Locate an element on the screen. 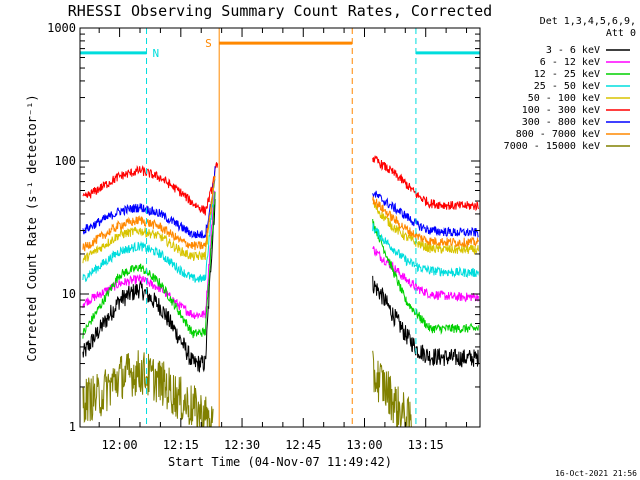 Image resolution: width=640 pixels, height=480 pixels. legend-label-8: 7000 - 15000 keV is located at coordinates (552, 146).